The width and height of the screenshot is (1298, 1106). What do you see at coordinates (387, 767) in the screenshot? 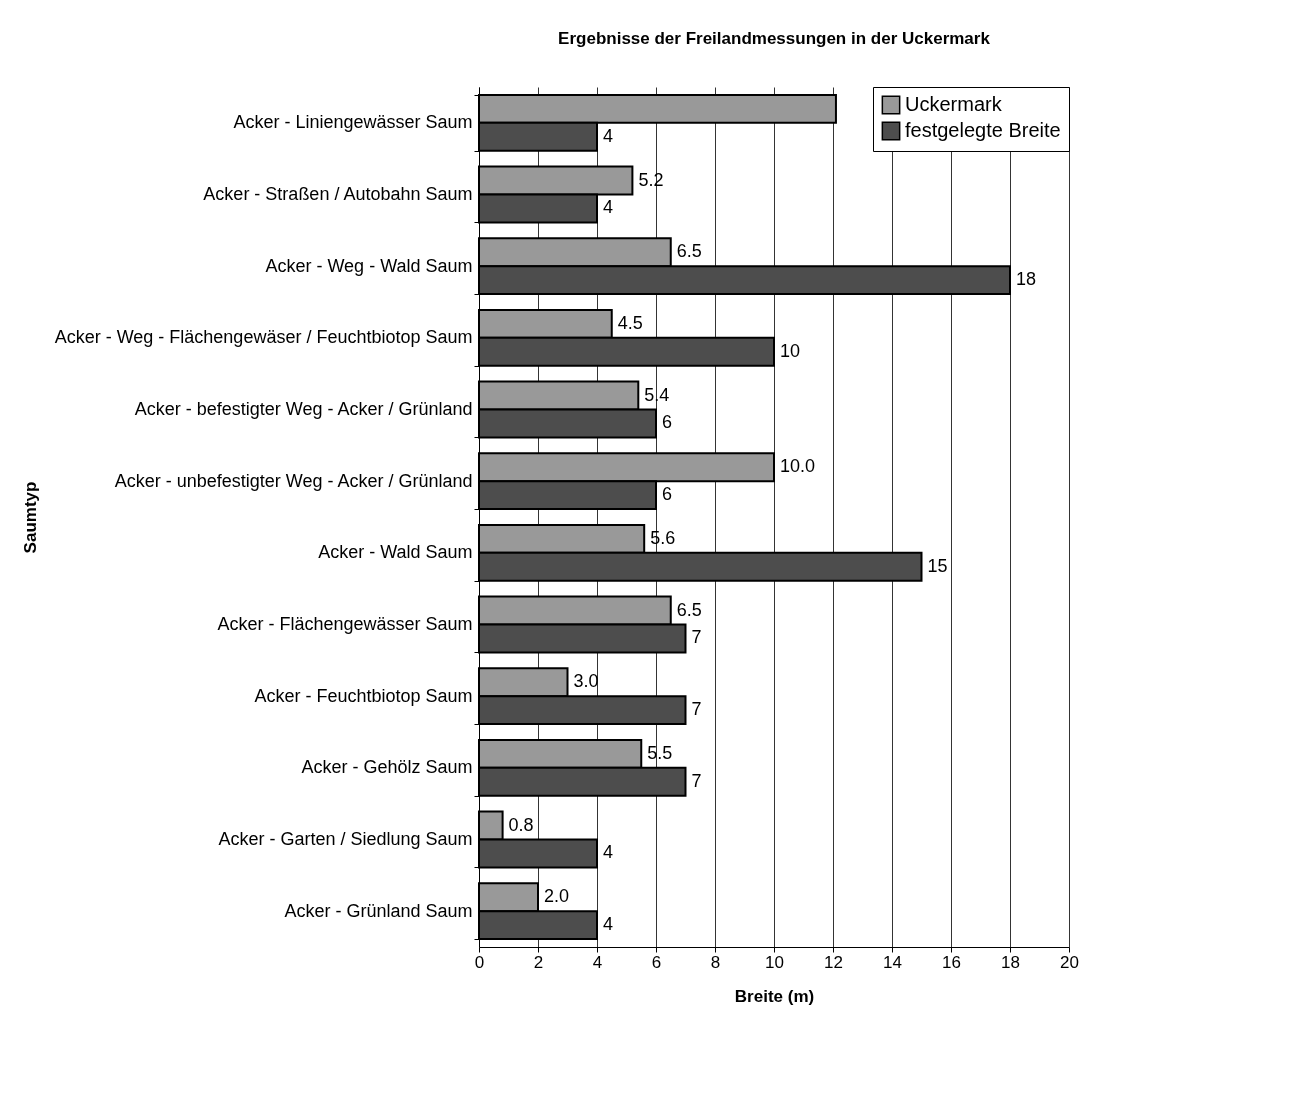
I see `y-tick-label: Acker - Gehölz Saum` at bounding box center [387, 767].